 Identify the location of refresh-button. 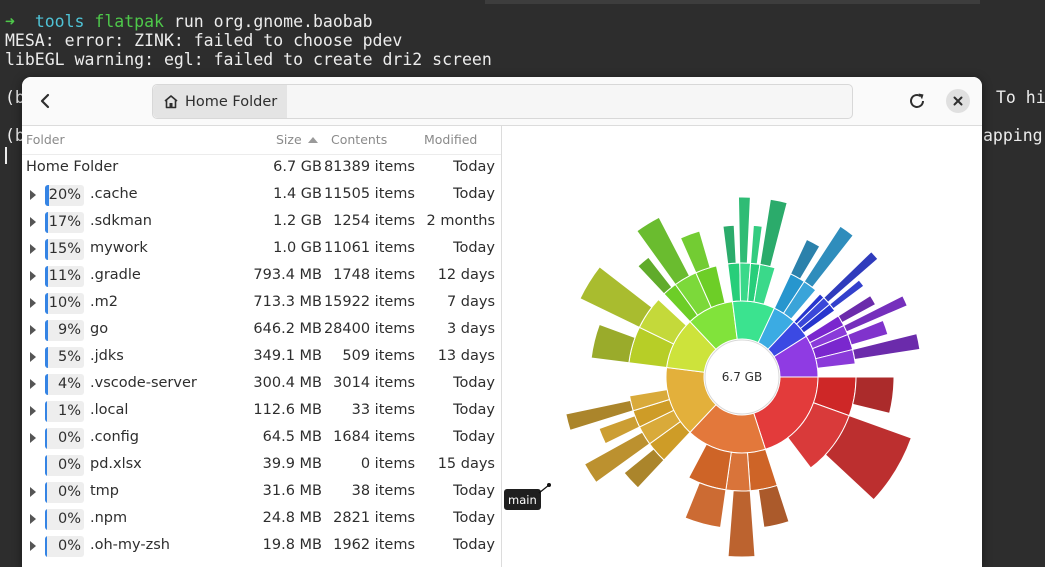
(917, 101).